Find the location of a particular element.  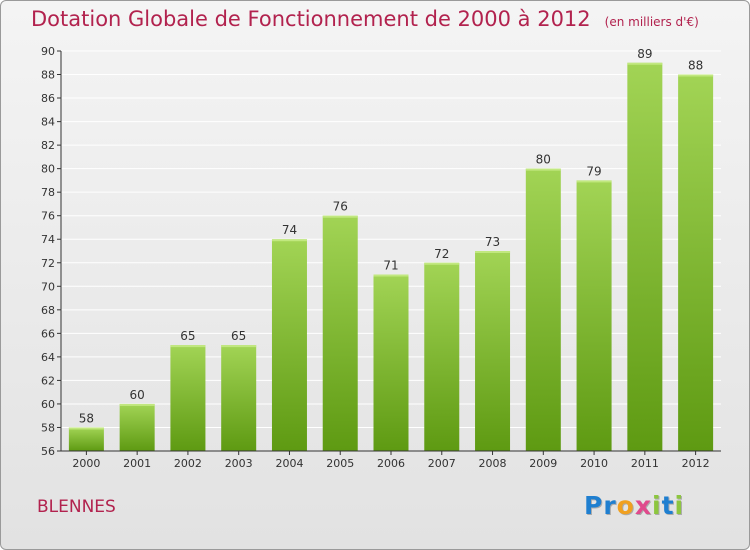

logo-letter: x is located at coordinates (643, 505).